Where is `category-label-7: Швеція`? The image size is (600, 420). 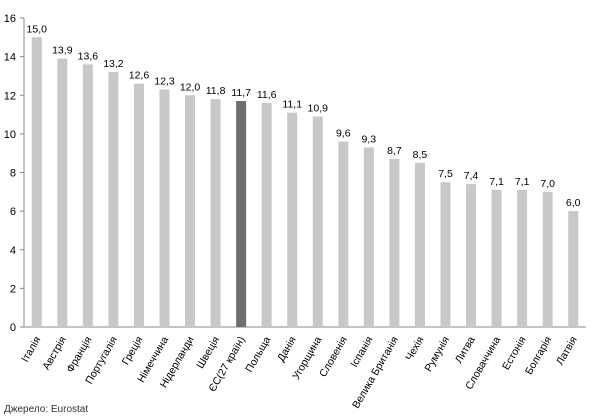
category-label-7: Швеція is located at coordinates (208, 353).